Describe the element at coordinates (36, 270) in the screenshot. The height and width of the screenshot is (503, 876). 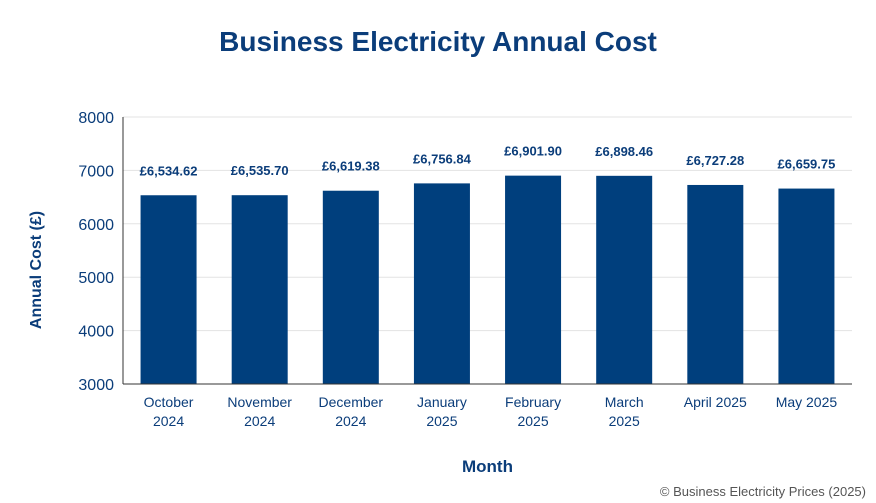
I see `y-axis-title: Annual Cost (£)` at that location.